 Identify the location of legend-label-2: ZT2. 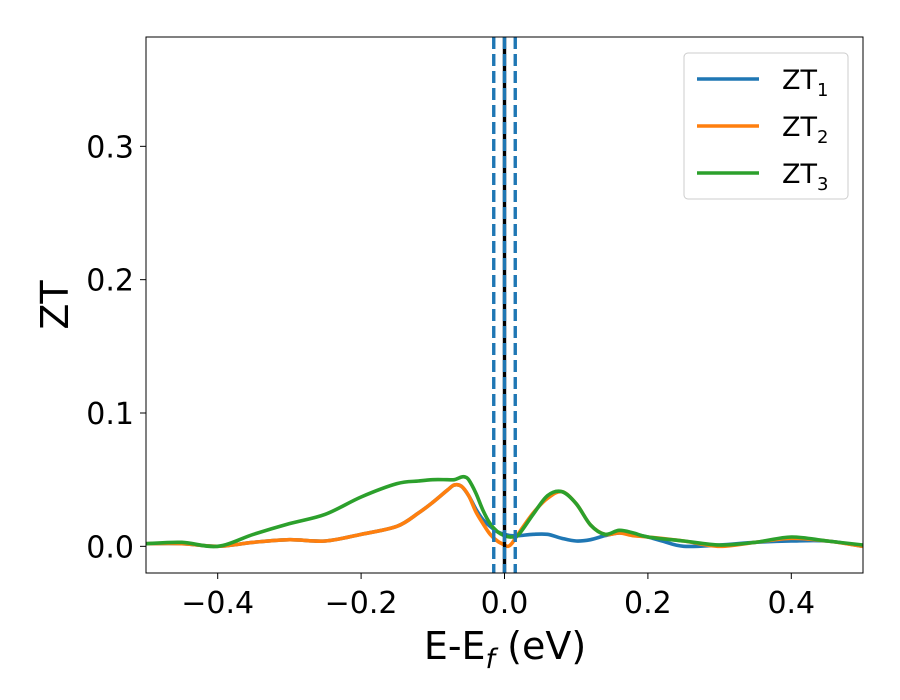
(805, 130).